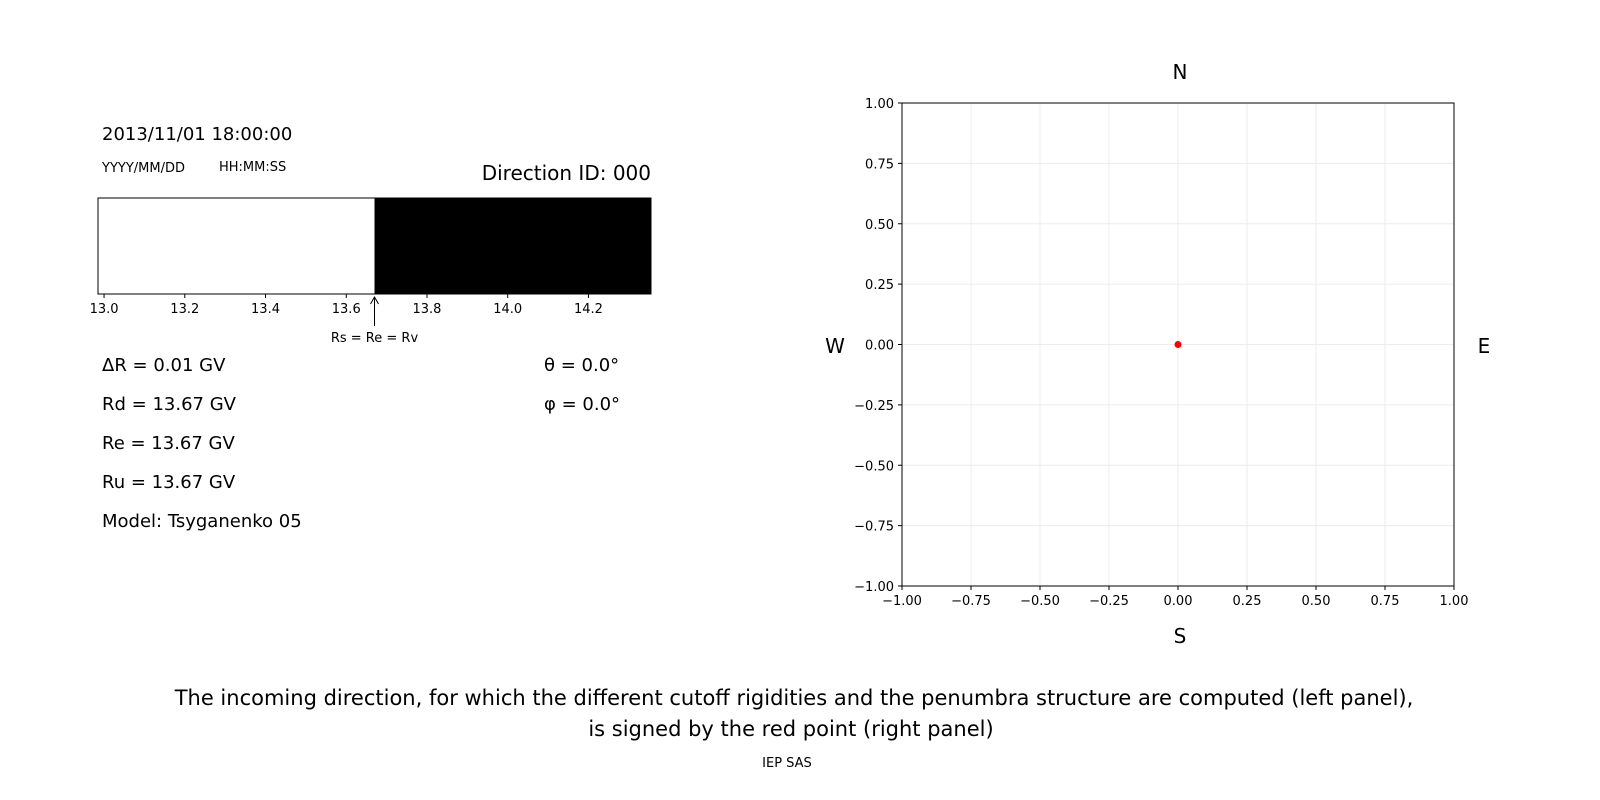 Image resolution: width=1600 pixels, height=800 pixels. I want to click on x-tick-label: 13.6, so click(346, 309).